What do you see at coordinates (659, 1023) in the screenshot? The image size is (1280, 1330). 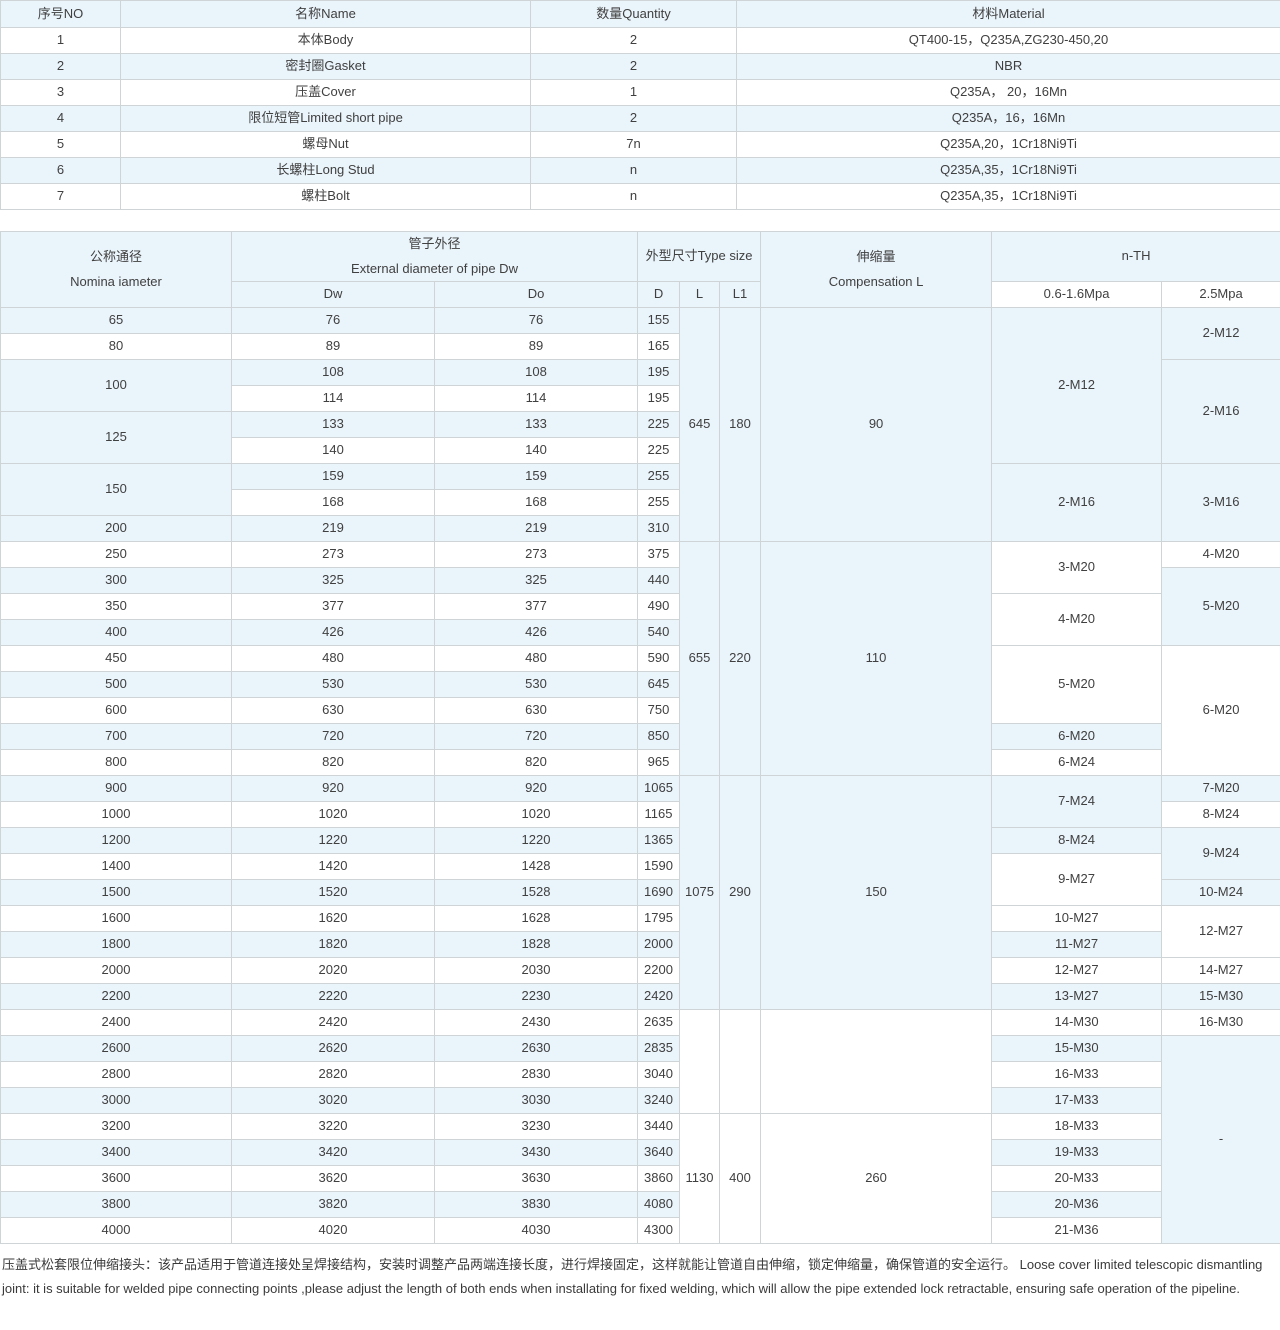 I see `d-cell: 2635` at bounding box center [659, 1023].